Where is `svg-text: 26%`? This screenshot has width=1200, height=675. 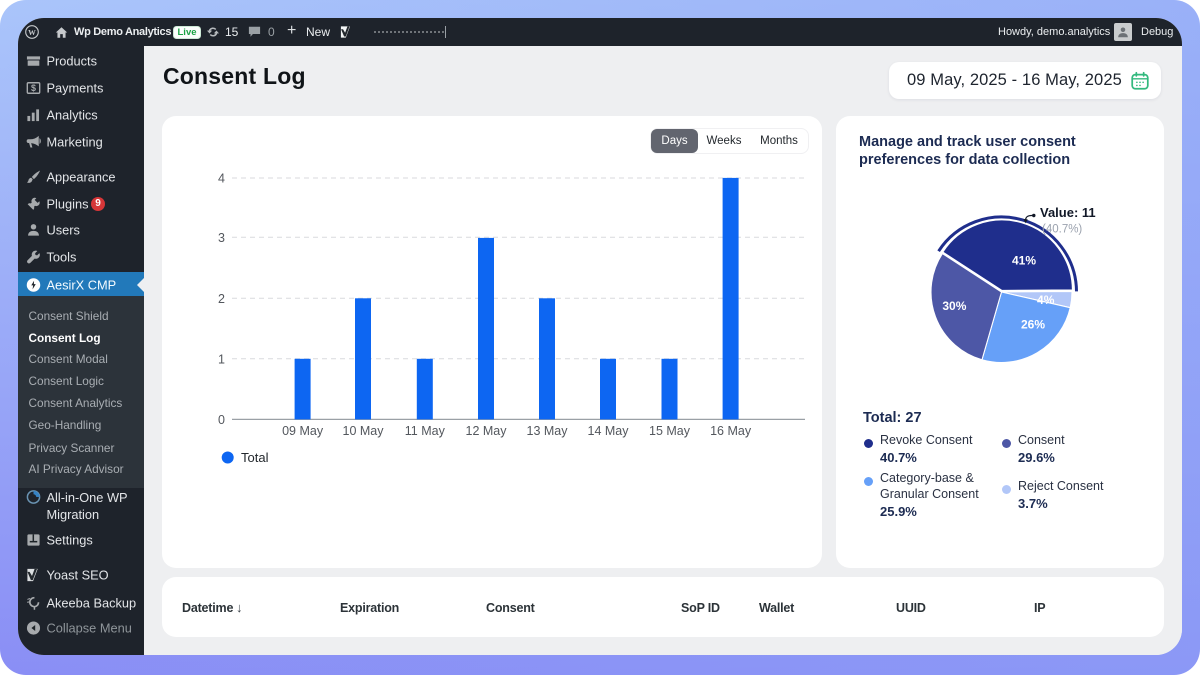 svg-text: 26% is located at coordinates (1033, 325).